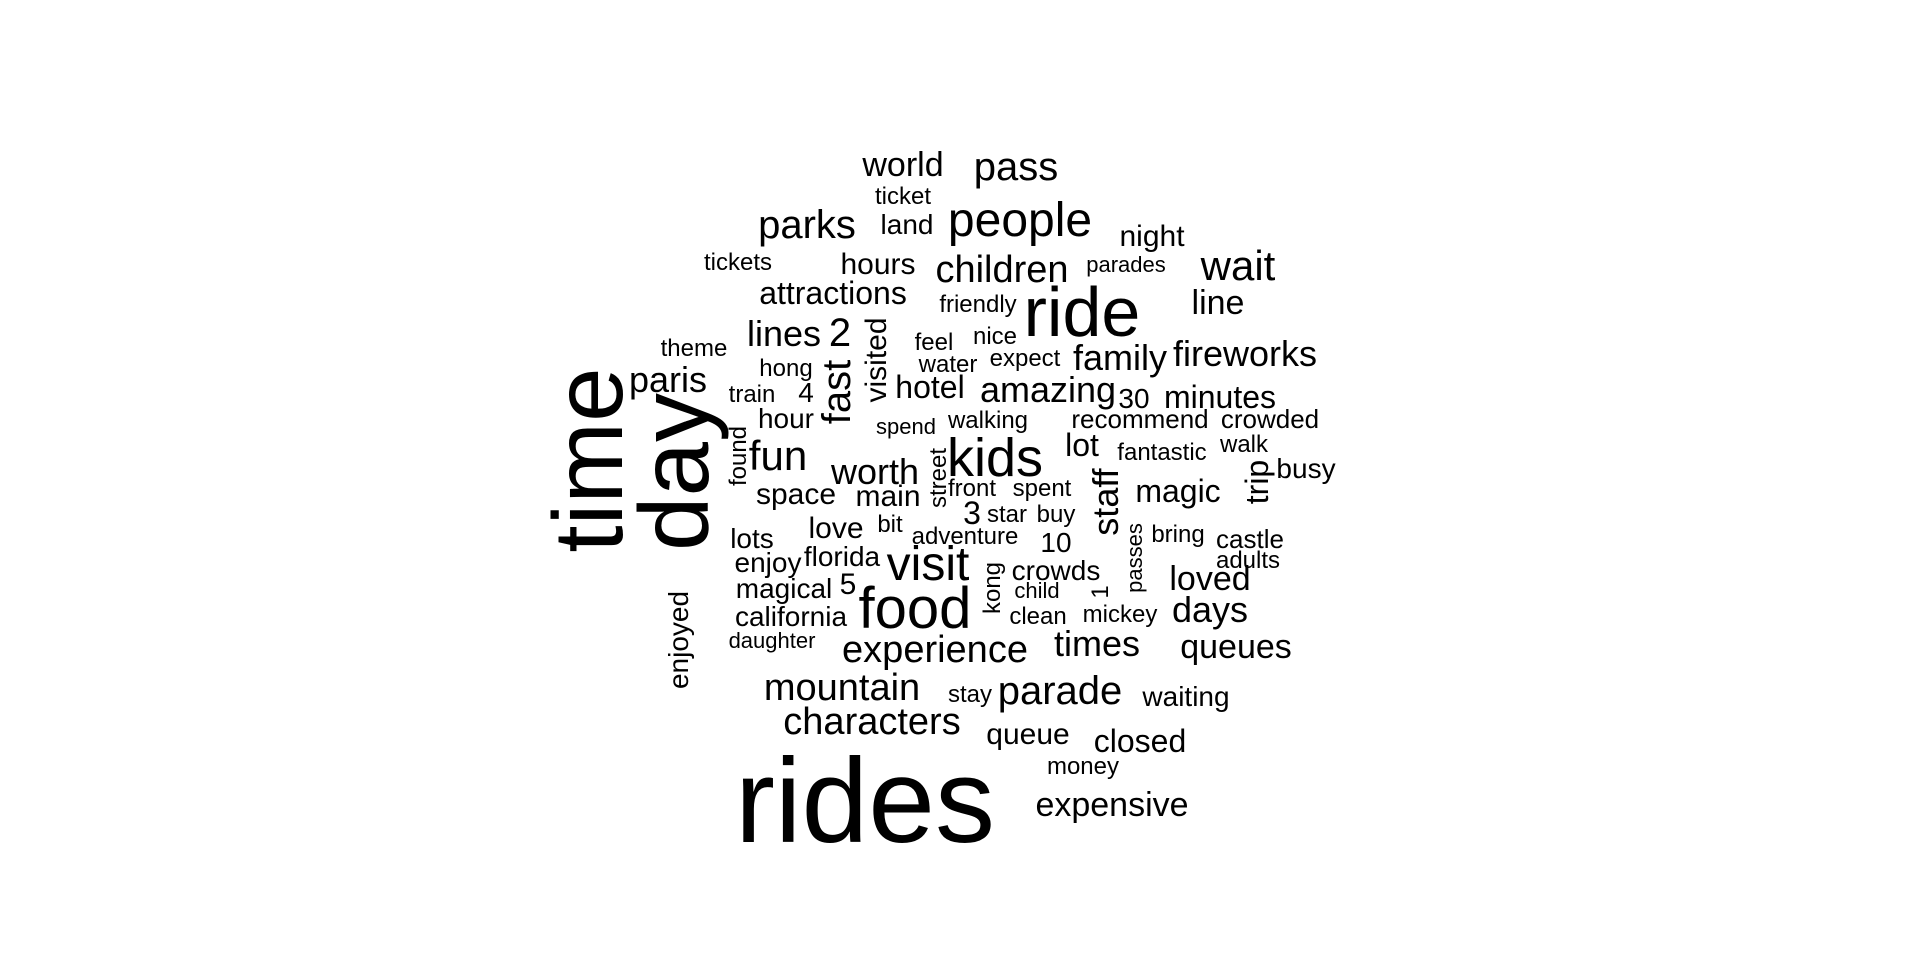 This screenshot has width=1920, height=960. I want to click on word-food: food, so click(915, 608).